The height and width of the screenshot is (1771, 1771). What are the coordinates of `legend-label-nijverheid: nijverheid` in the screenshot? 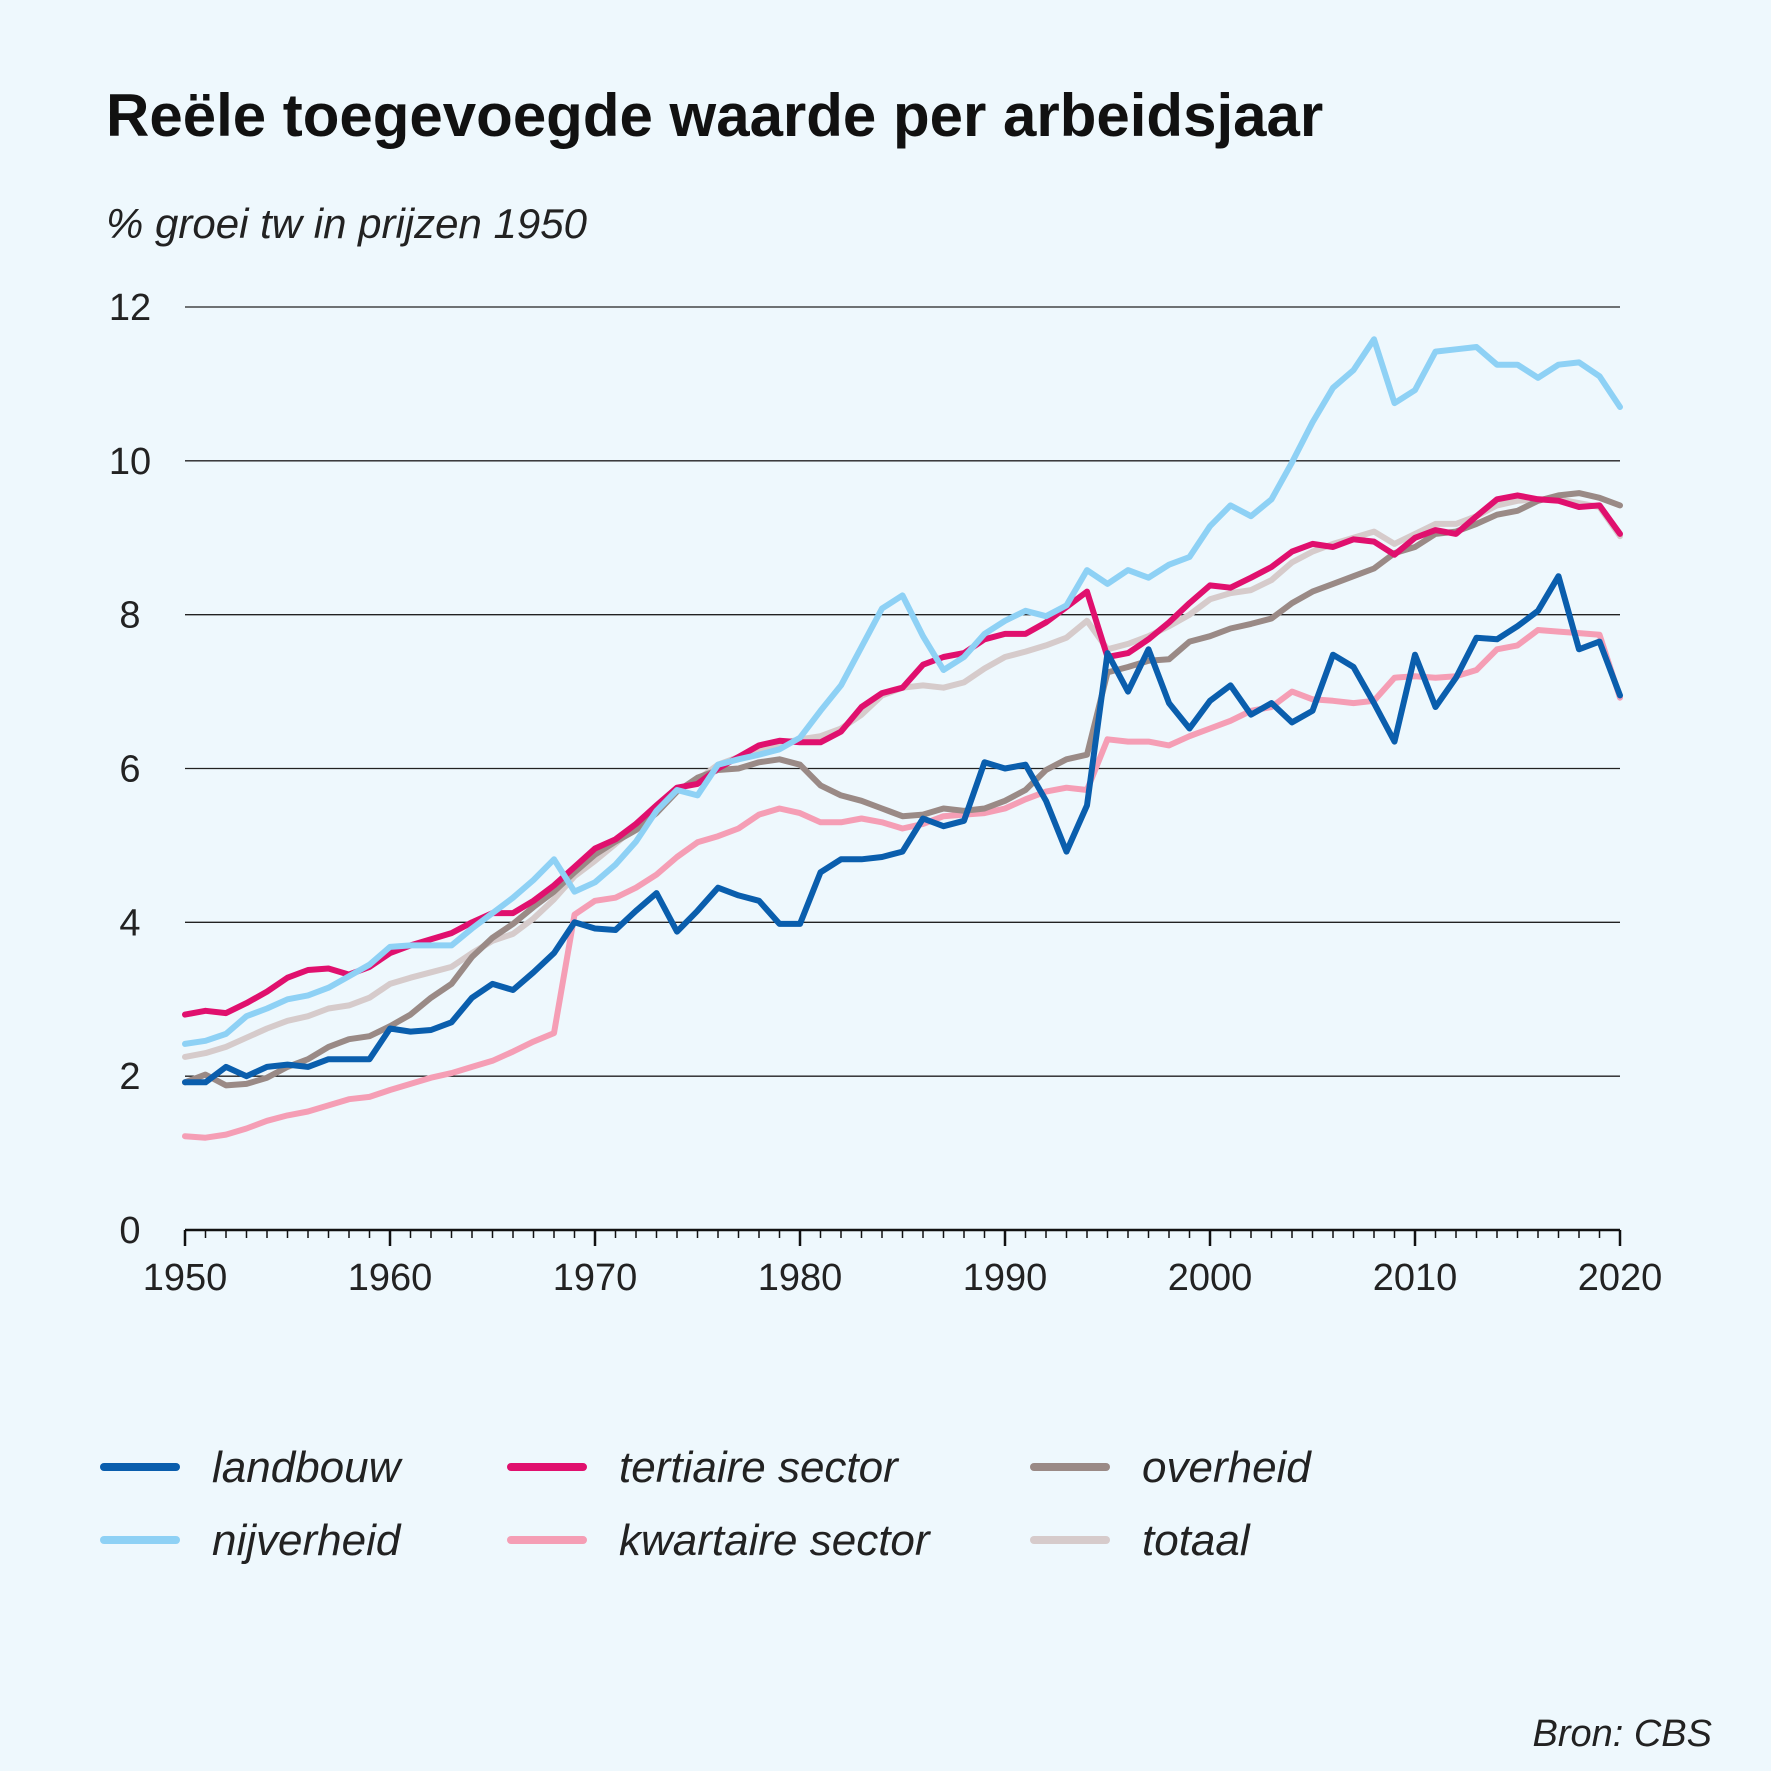 It's located at (307, 1540).